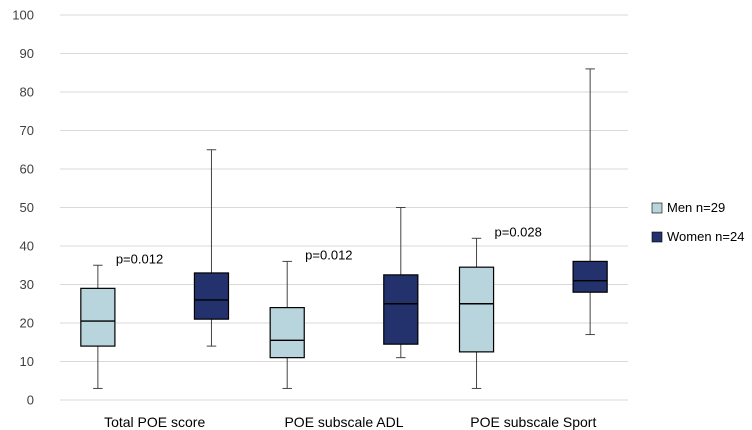 The image size is (752, 430). Describe the element at coordinates (696, 207) in the screenshot. I see `legend-label: Men n=29` at that location.